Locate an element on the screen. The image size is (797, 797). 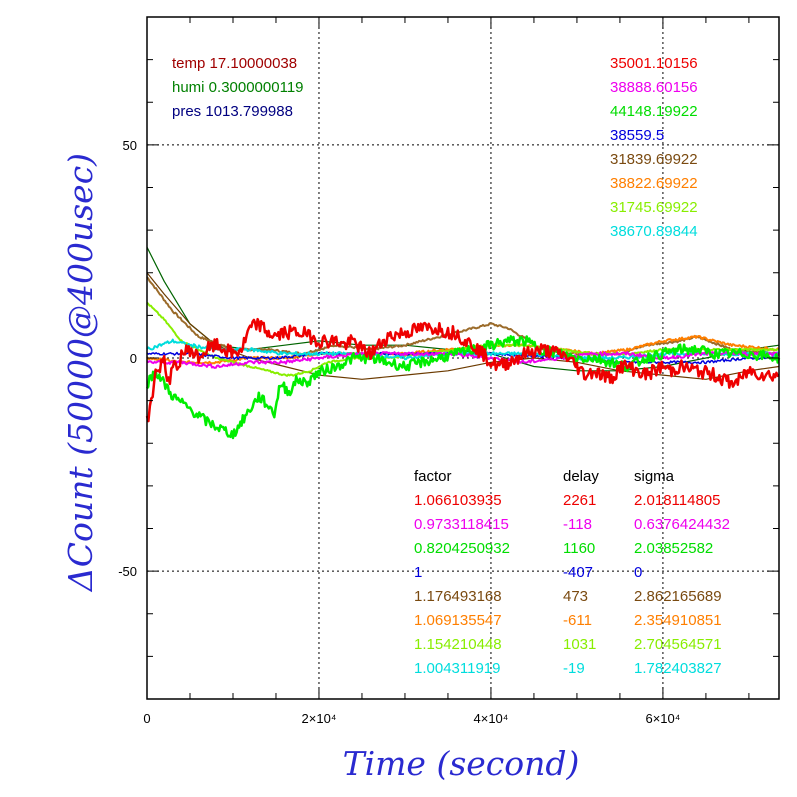
table-factor: 0.8204250932 is located at coordinates (462, 548).